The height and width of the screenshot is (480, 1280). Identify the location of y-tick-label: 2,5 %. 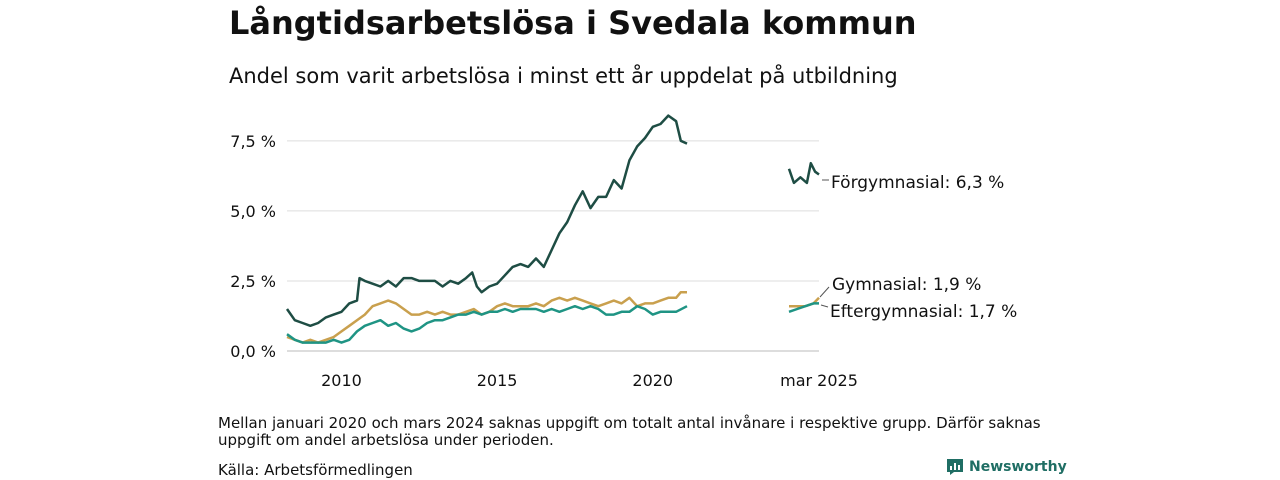
(253, 281).